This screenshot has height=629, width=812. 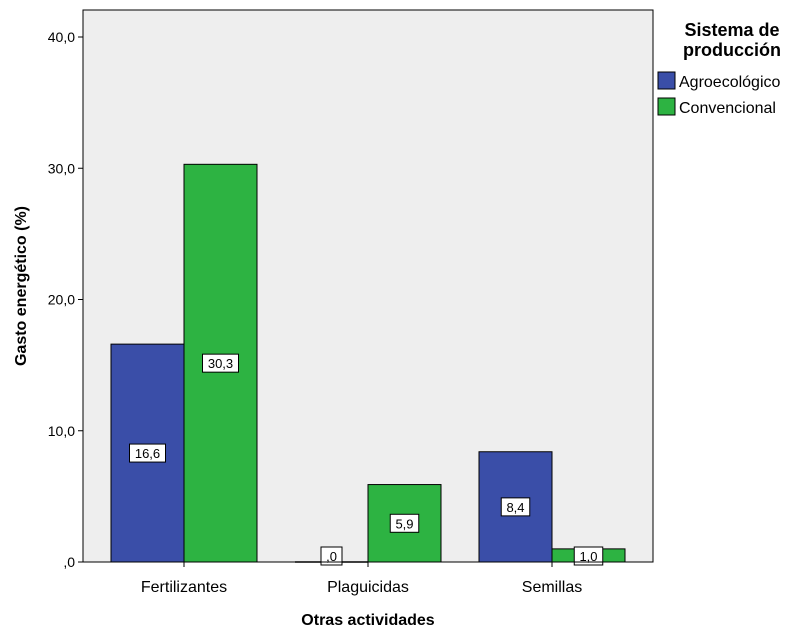 What do you see at coordinates (730, 82) in the screenshot?
I see `legend-label-agroecologico: Agroecológico` at bounding box center [730, 82].